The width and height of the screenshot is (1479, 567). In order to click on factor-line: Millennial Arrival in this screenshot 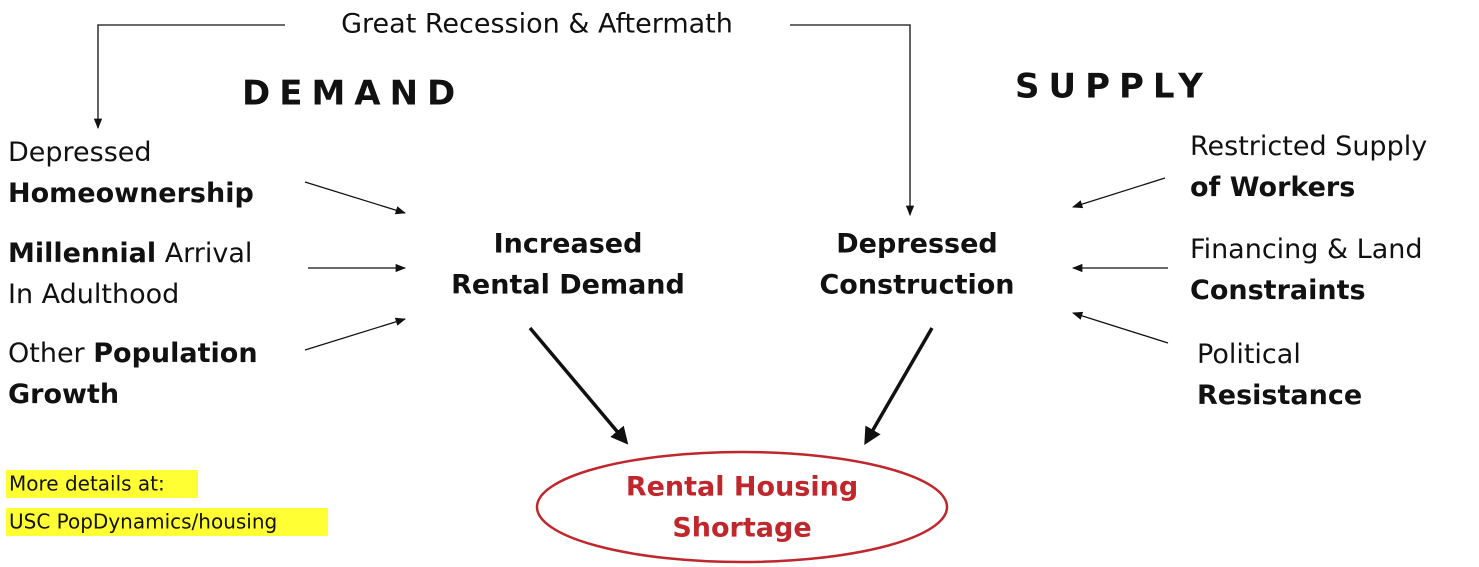, I will do `click(130, 253)`.